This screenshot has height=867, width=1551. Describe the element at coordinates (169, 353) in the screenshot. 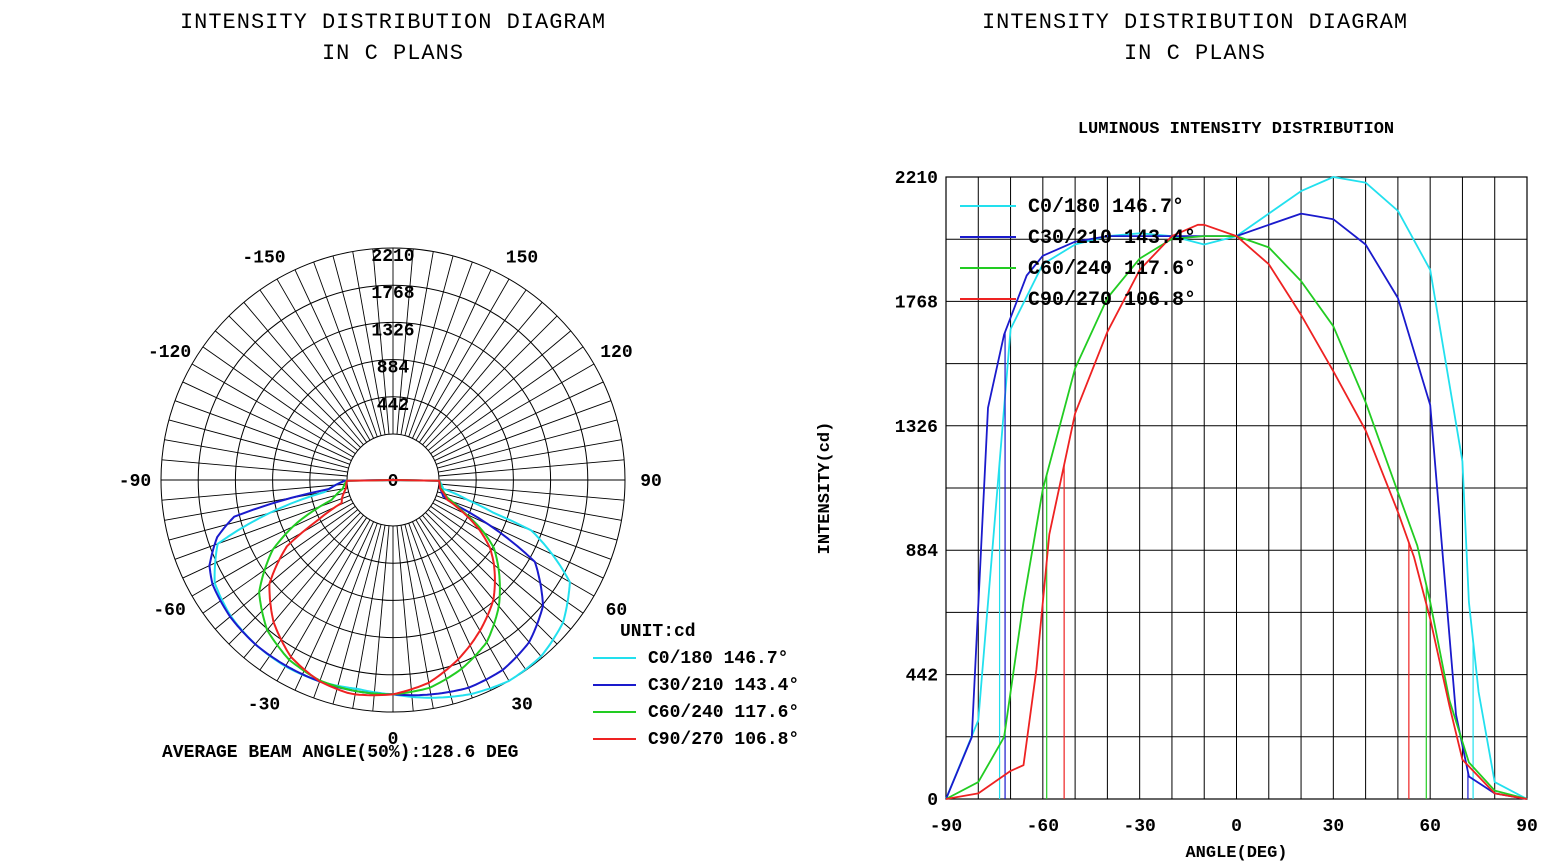

I see `polar-angle-label: -120` at that location.